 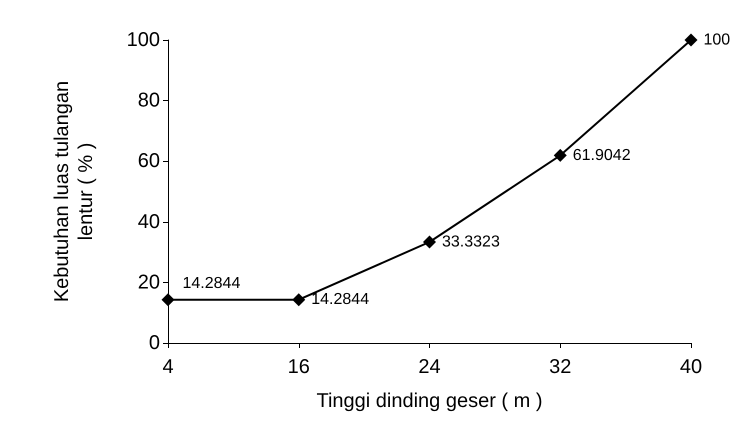 I want to click on y-tick-label: 80, so click(x=149, y=101).